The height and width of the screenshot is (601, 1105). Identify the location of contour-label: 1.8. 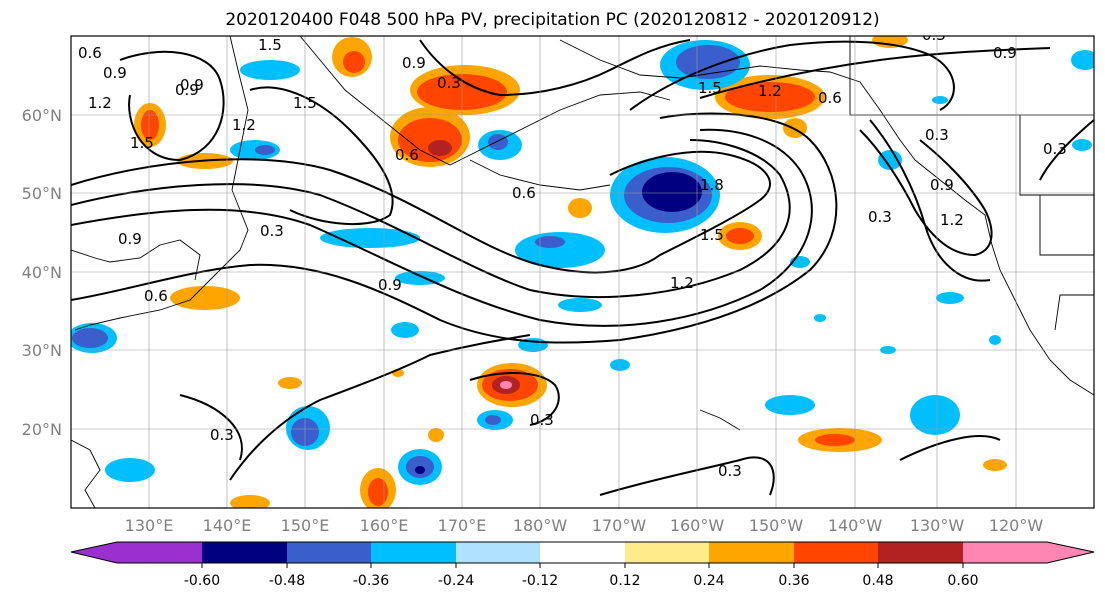
(712, 185).